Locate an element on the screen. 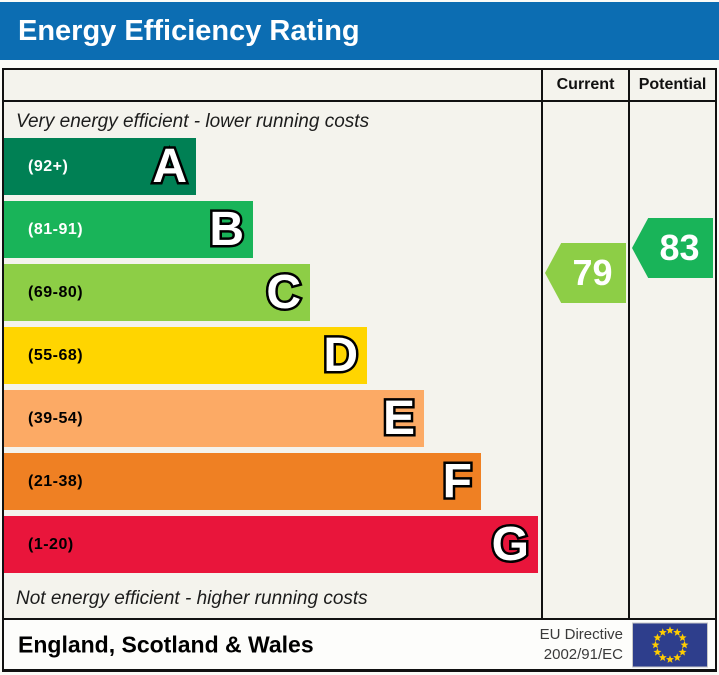 The image size is (719, 675). eu-directive-label: EU Directive 2002/91/EC is located at coordinates (581, 644).